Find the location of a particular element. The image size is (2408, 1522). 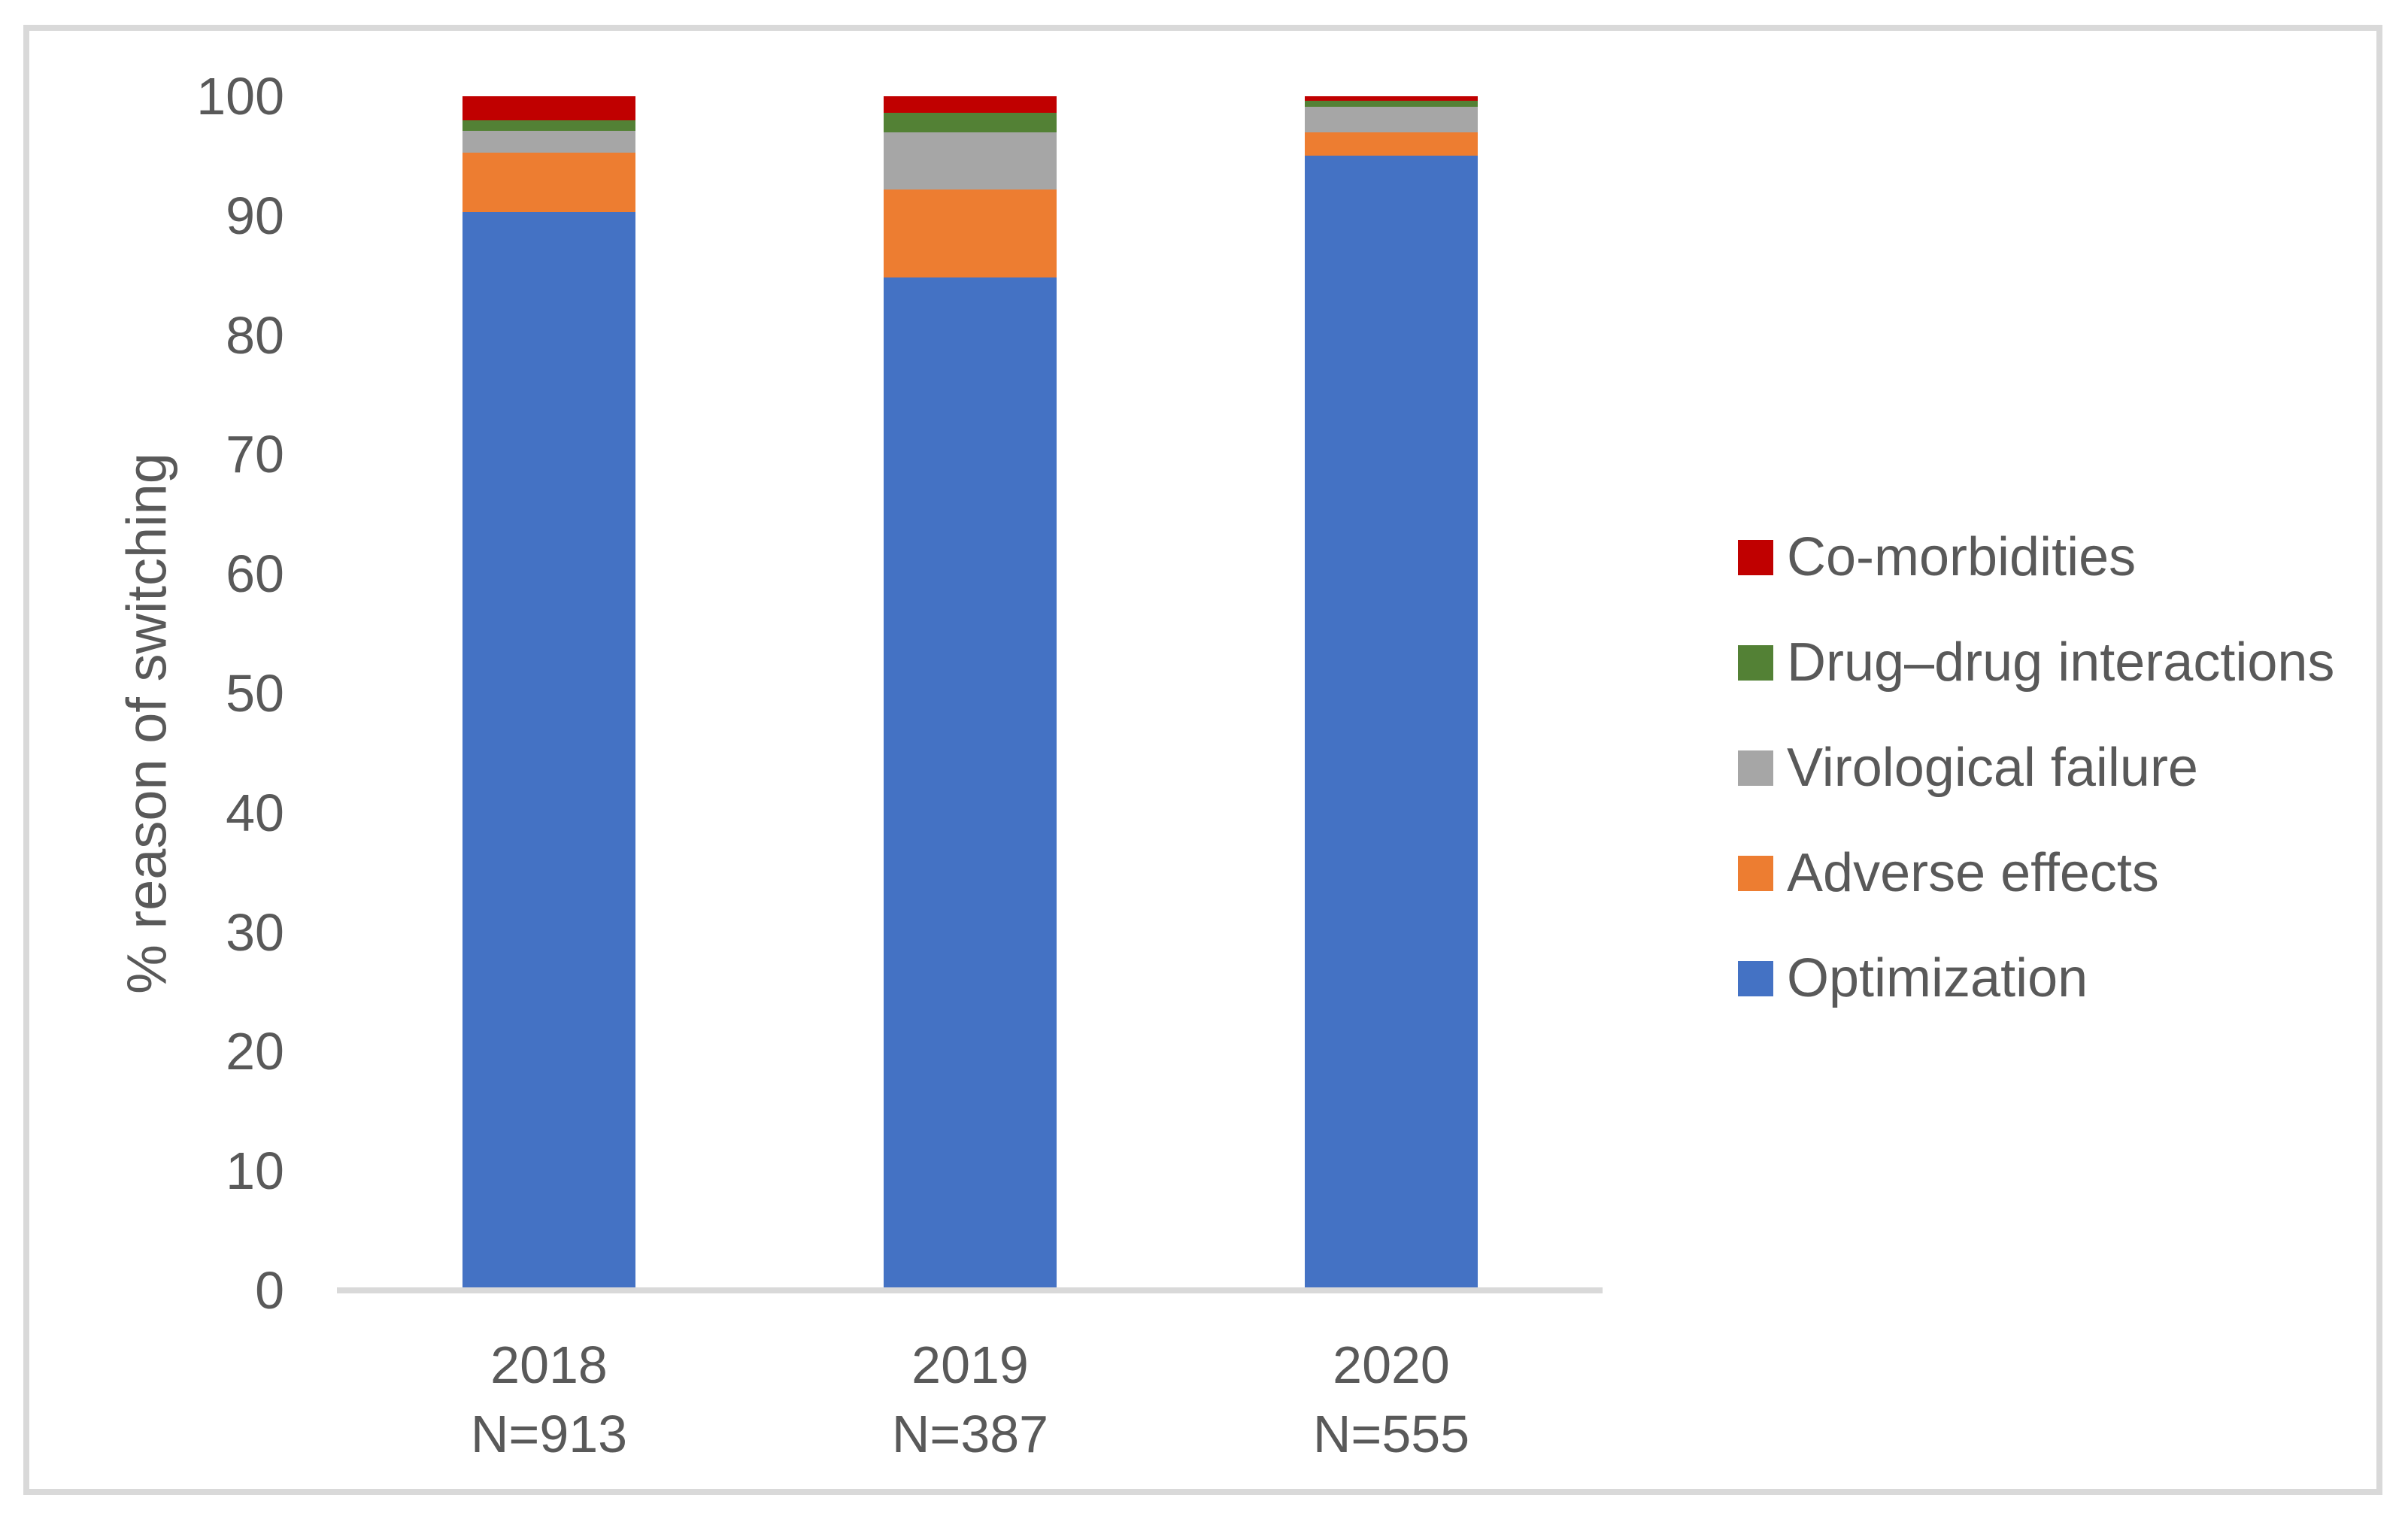

legend-swatch-adverse-effects is located at coordinates (1755, 873).